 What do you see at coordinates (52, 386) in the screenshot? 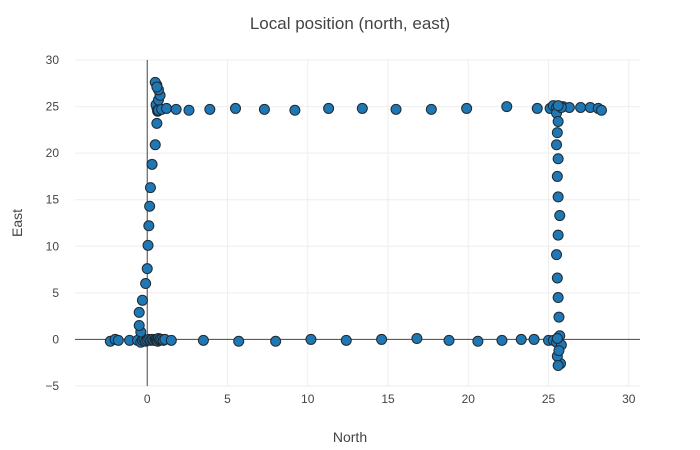
I see `y-tick-label: −5` at bounding box center [52, 386].